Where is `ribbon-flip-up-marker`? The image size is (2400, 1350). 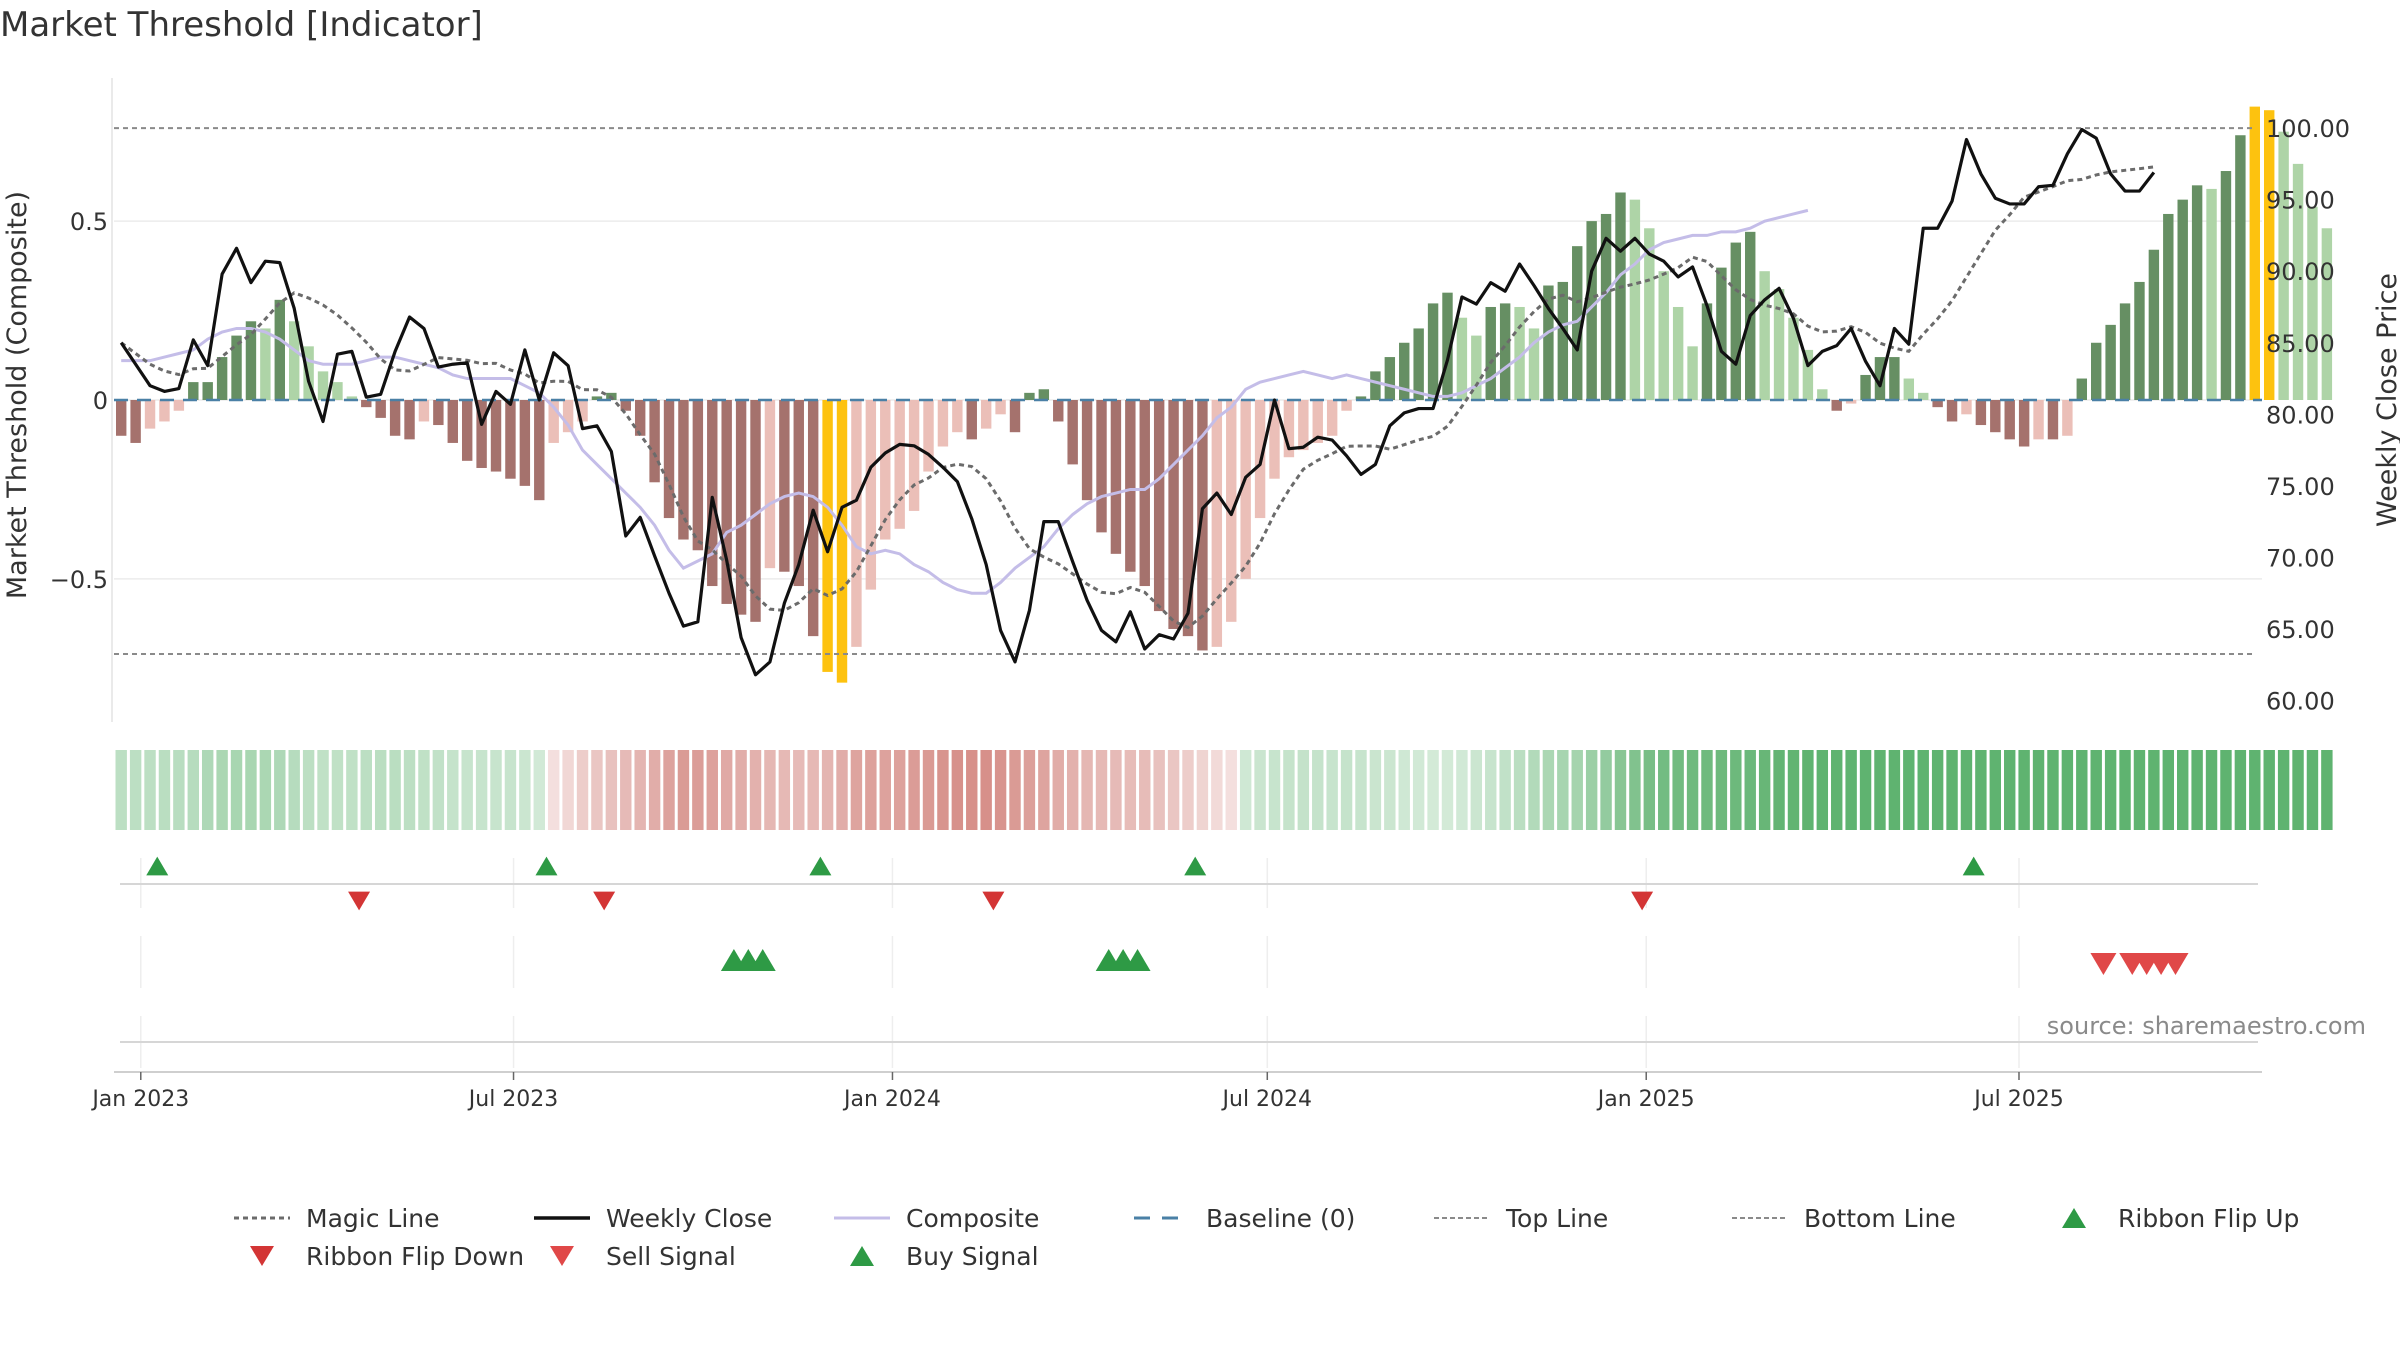
ribbon-flip-up-marker is located at coordinates (1973, 866).